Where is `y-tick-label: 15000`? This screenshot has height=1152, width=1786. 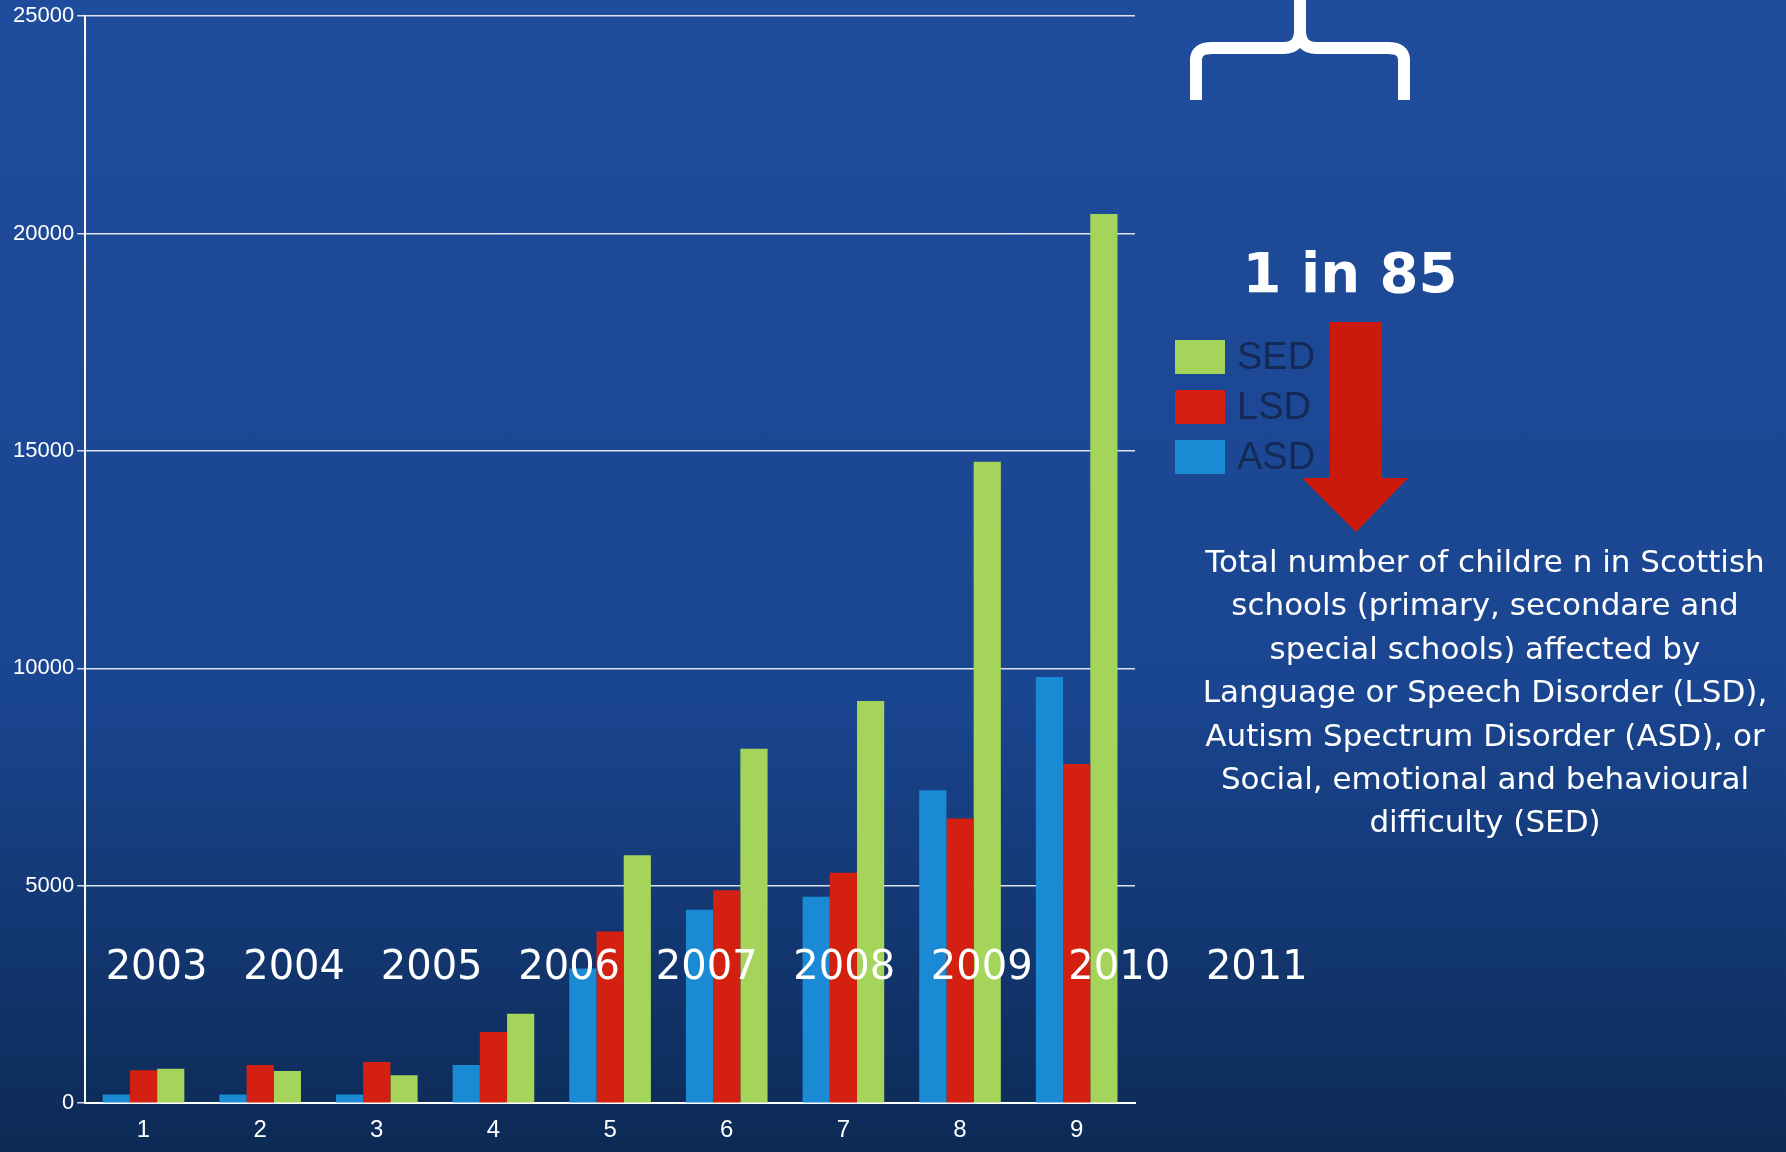
y-tick-label: 15000 is located at coordinates (43, 450).